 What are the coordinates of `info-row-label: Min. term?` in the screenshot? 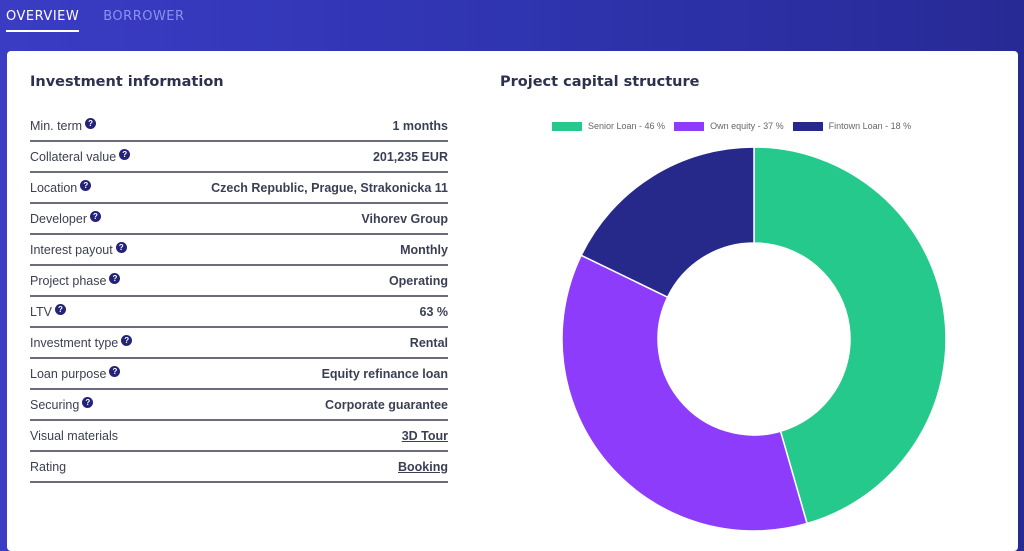 It's located at (63, 125).